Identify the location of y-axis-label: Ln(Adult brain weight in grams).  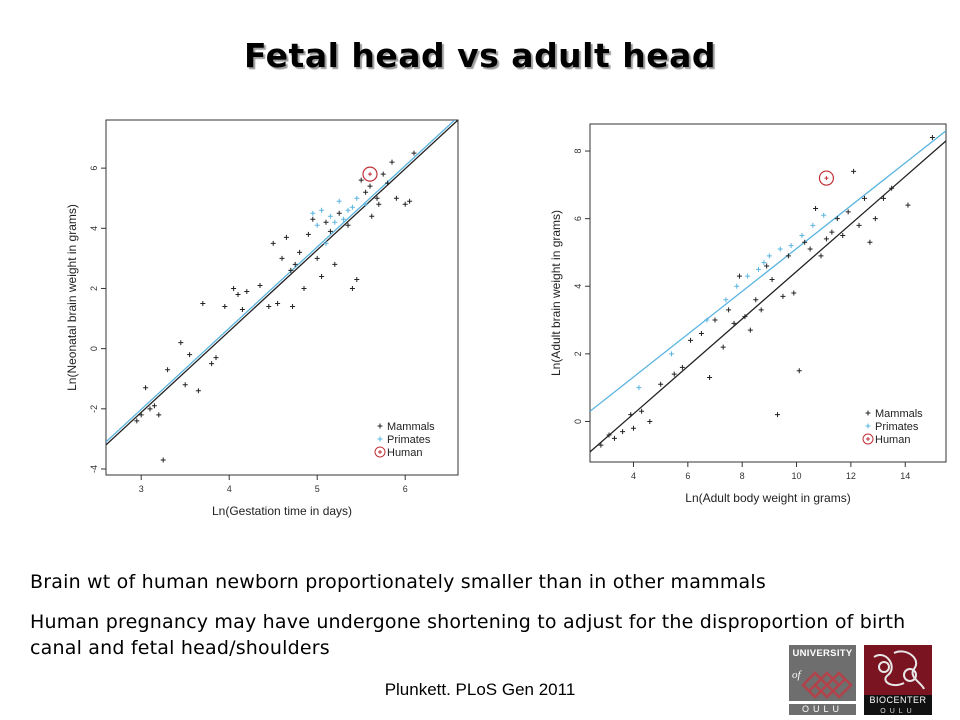
(556, 293).